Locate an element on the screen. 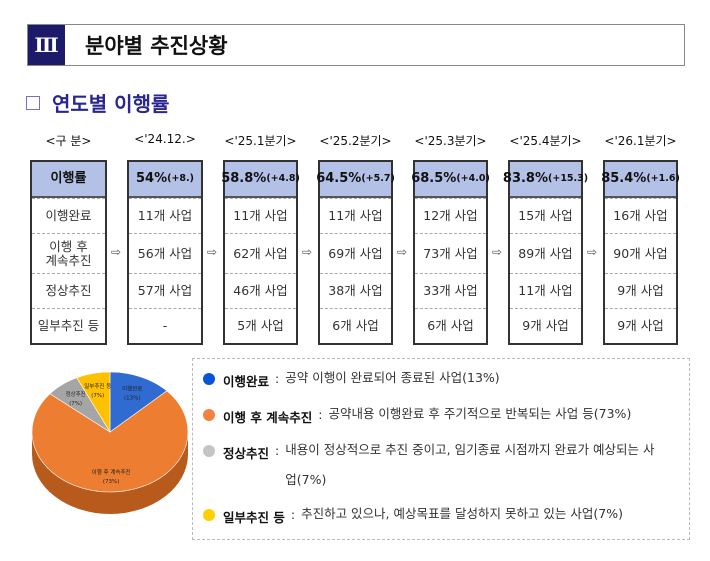  period-column: 58.8% (+4.8) 11개 사업 62개 사업 46개 사업 5개 사업 is located at coordinates (260, 252).